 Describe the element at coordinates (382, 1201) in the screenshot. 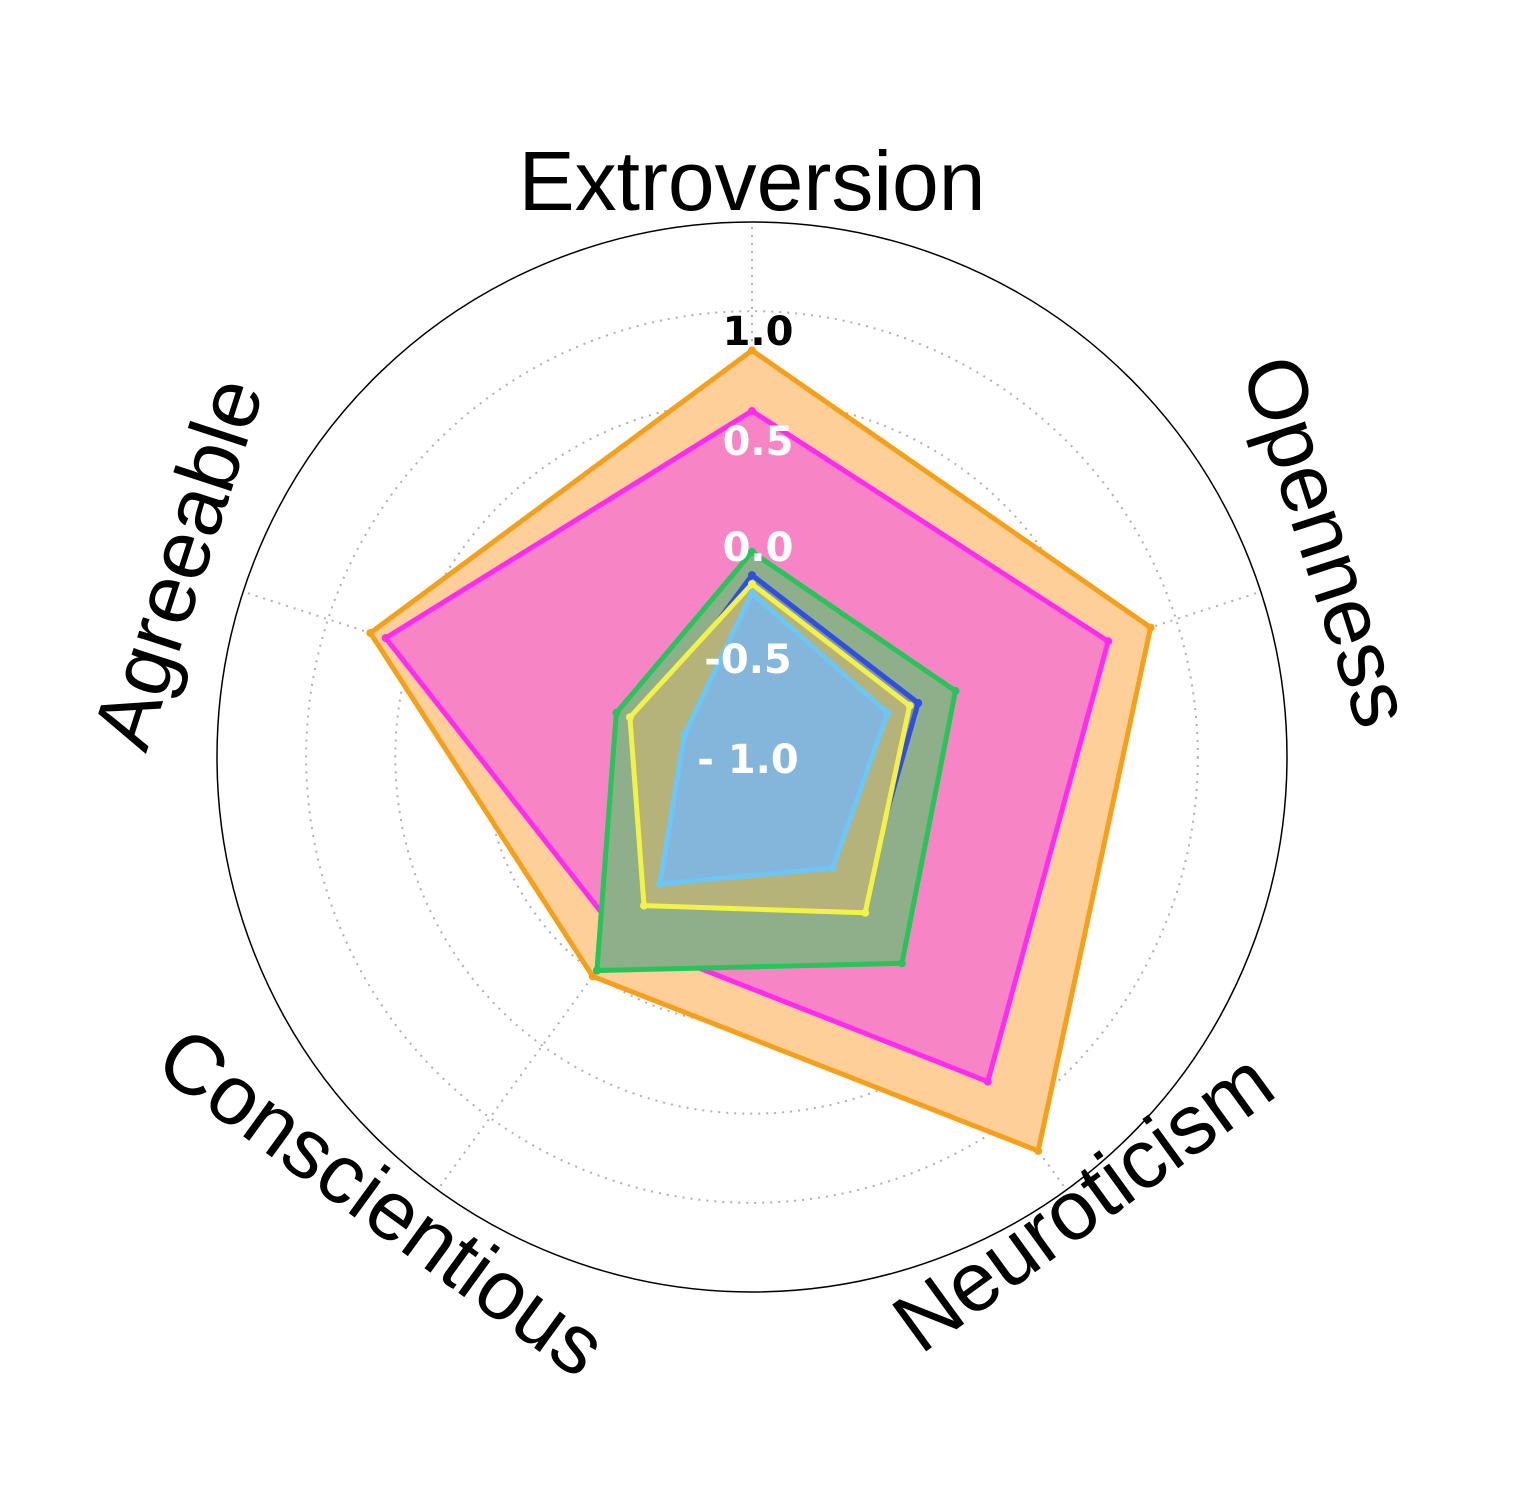

I see `axis-label-conscientious: Conscientious` at that location.